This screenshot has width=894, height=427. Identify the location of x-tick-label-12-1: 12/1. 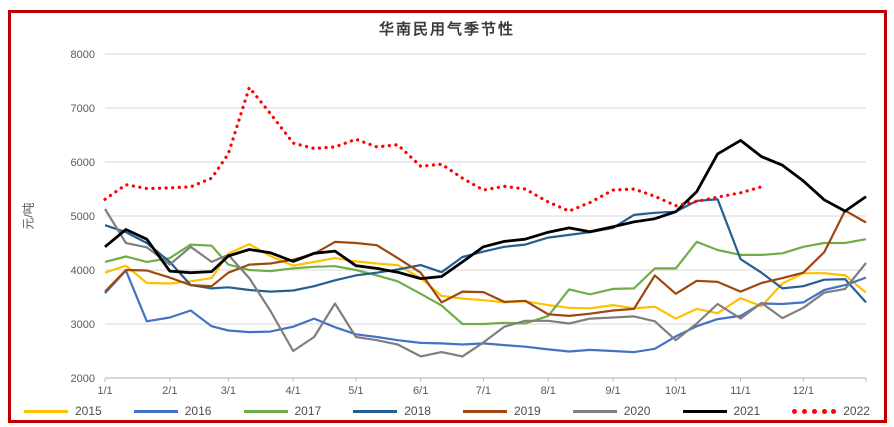
(803, 391).